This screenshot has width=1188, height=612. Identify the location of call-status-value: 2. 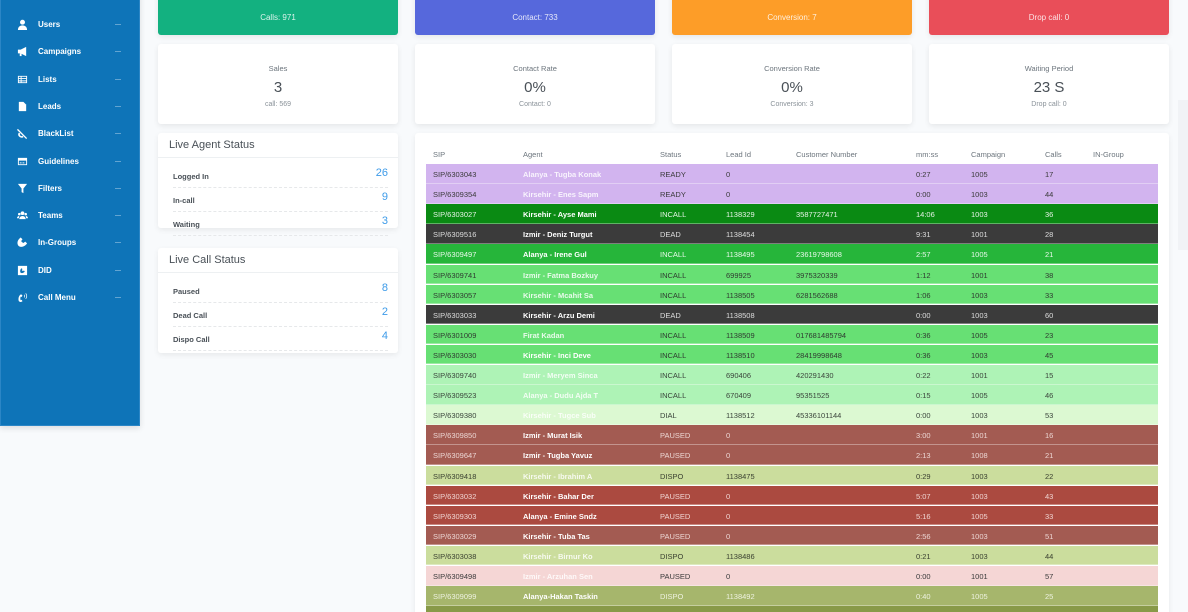
(384, 312).